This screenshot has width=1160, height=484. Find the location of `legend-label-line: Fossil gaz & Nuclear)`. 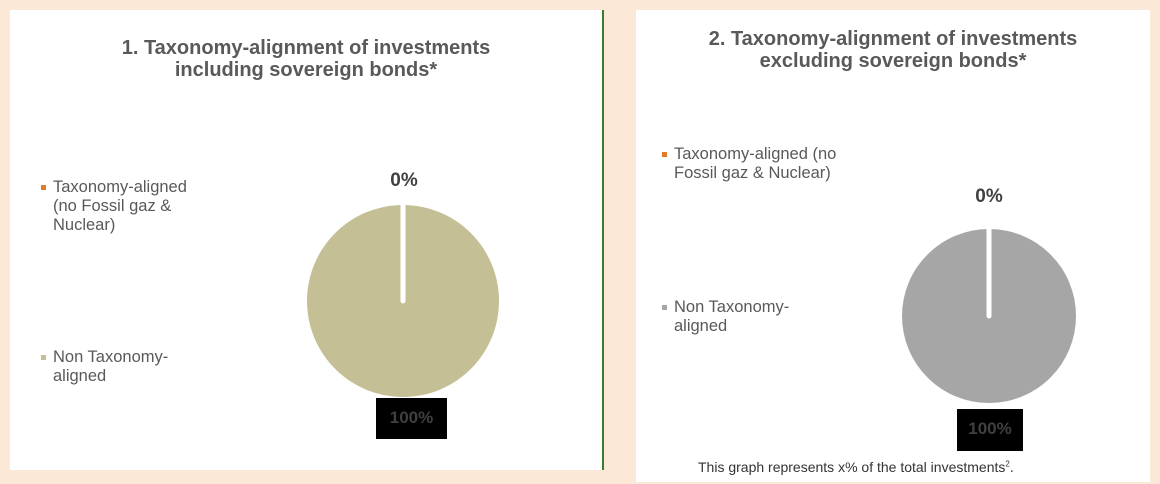

legend-label-line: Fossil gaz & Nuclear) is located at coordinates (752, 173).